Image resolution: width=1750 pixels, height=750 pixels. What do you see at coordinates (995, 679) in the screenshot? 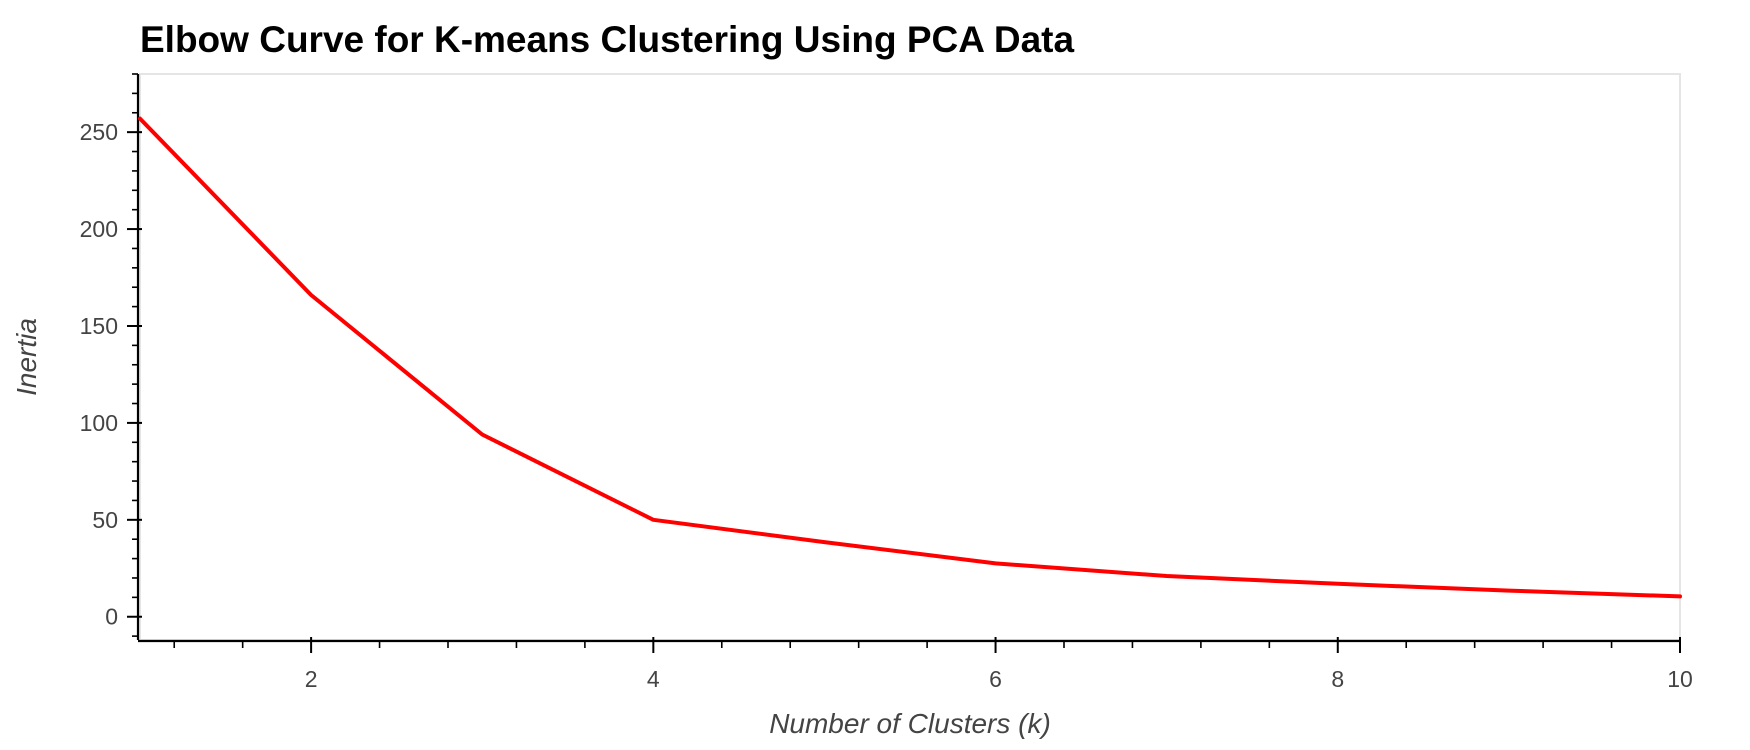
I see `x-tick-label: 6` at bounding box center [995, 679].